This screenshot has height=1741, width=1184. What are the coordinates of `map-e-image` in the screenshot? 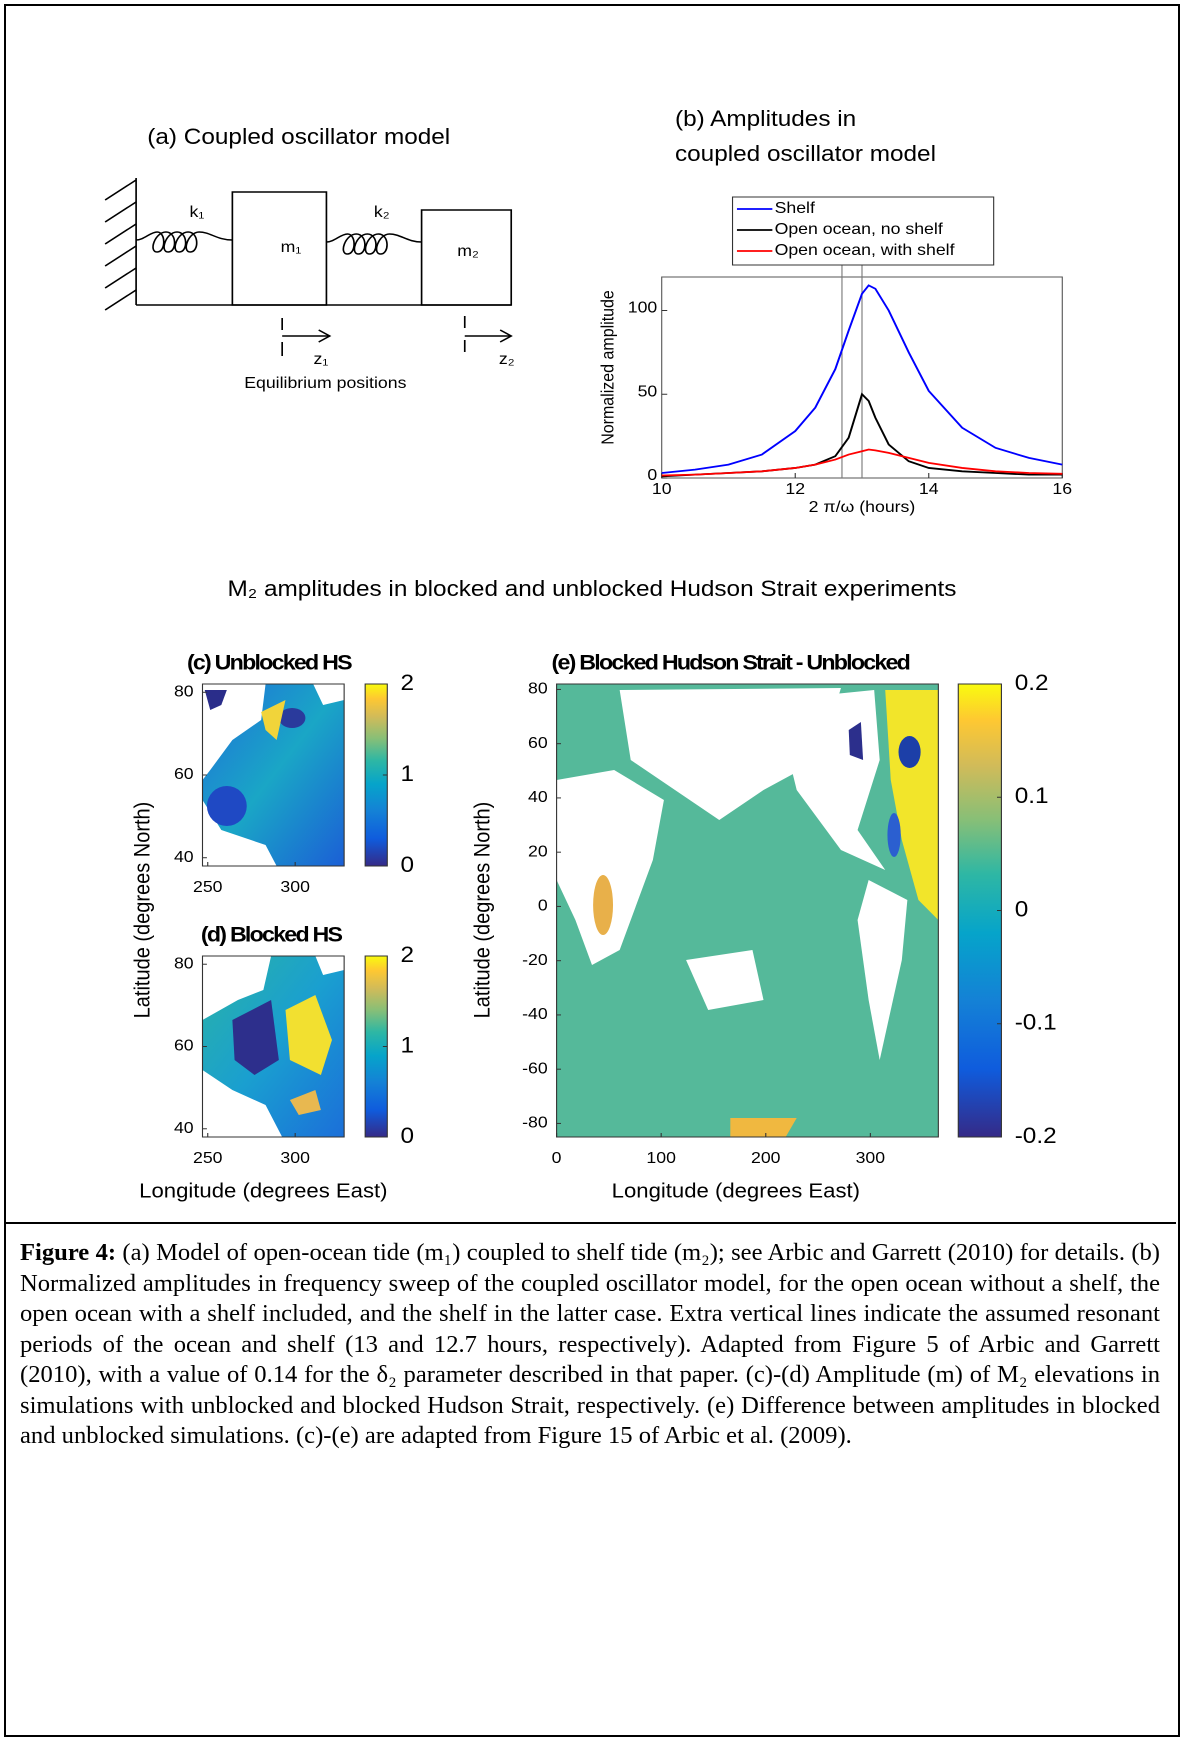 It's located at (747, 910).